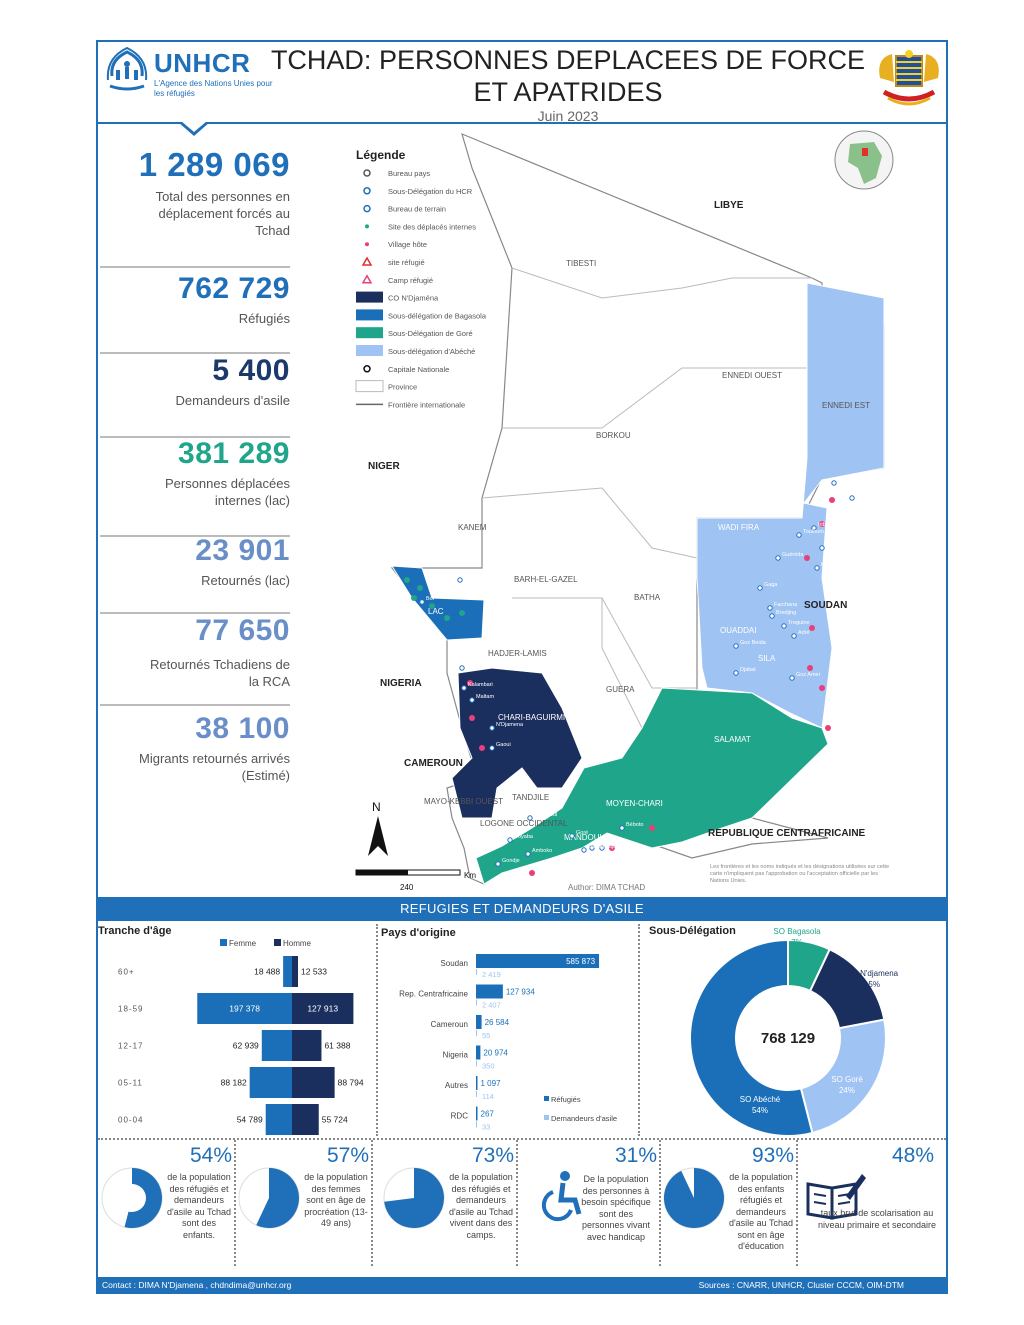 Image resolution: width=1024 pixels, height=1325 pixels. Describe the element at coordinates (510, 725) in the screenshot. I see `place-label: N'Djamena` at that location.